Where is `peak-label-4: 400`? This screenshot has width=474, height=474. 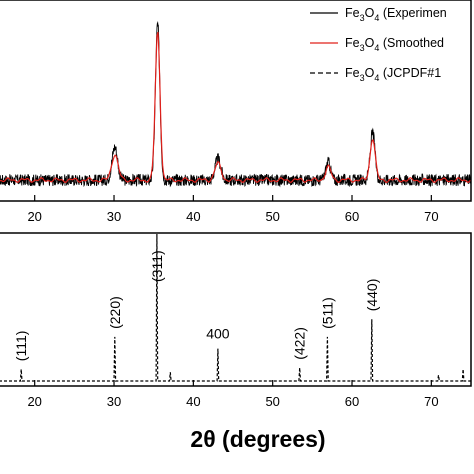 peak-label-4: 400 is located at coordinates (218, 334).